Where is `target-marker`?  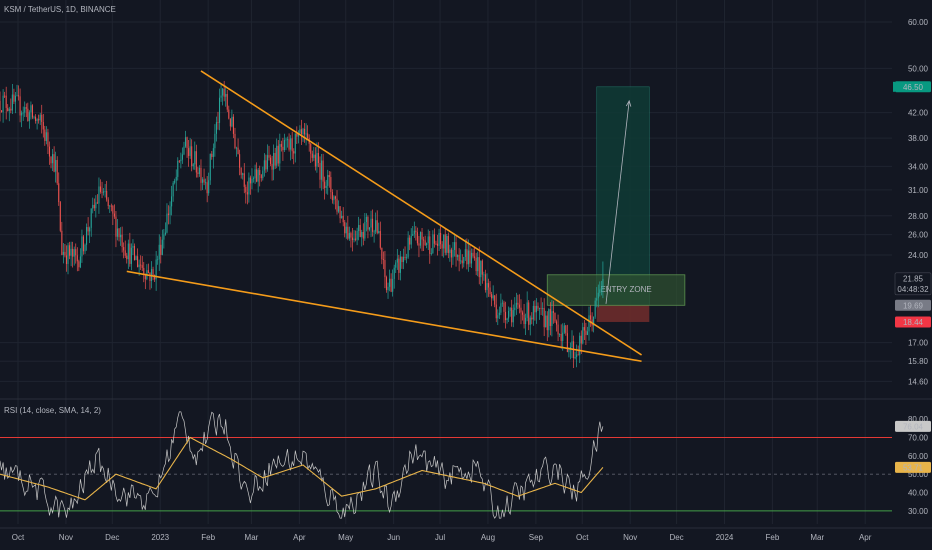
target-marker is located at coordinates (894, 86).